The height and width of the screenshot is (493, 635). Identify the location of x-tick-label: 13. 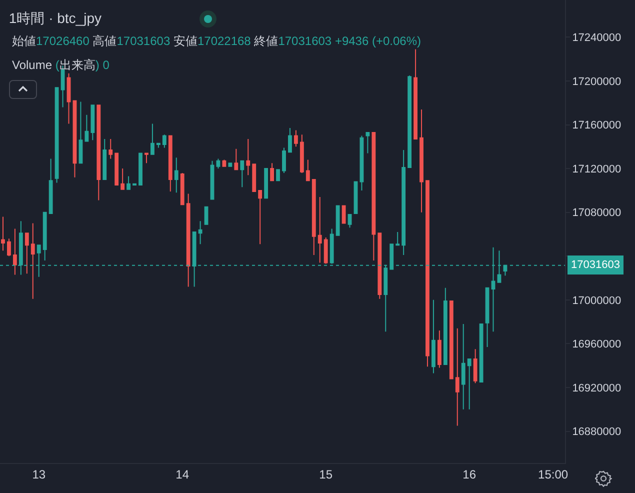
(39, 474).